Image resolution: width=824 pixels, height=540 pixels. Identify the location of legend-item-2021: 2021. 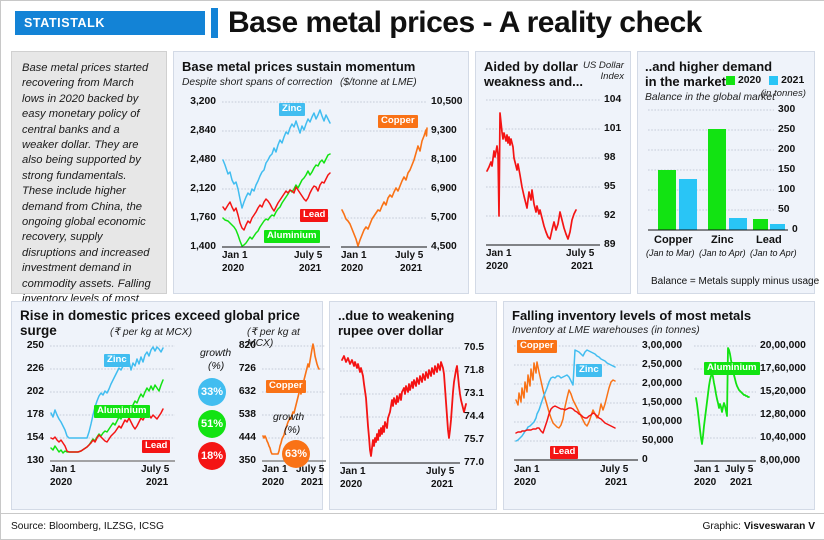
(786, 80).